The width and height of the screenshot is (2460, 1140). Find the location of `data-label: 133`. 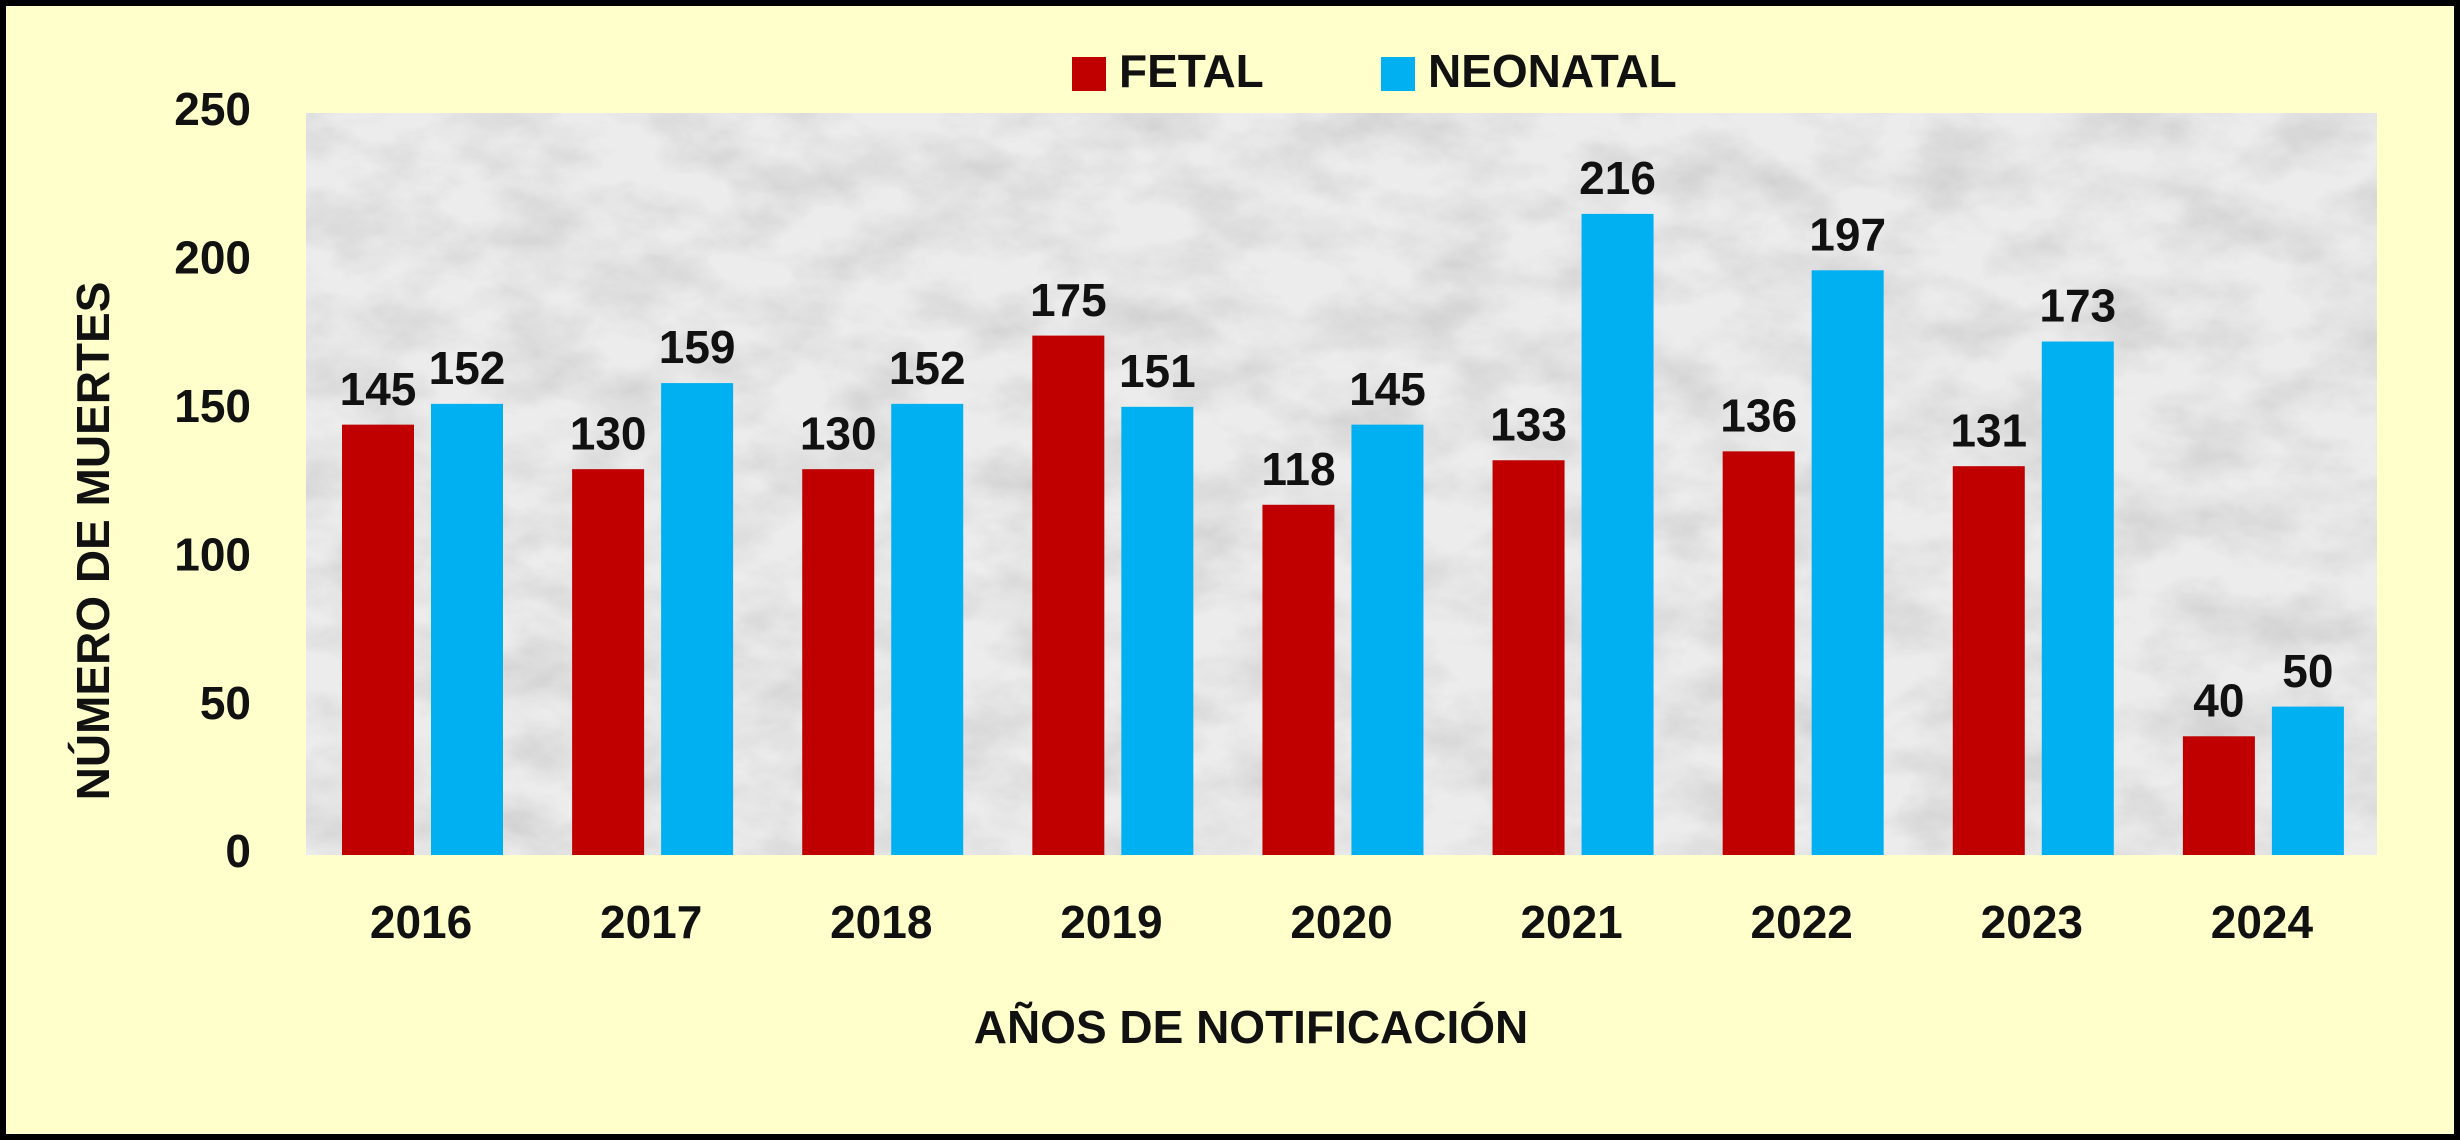

data-label: 133 is located at coordinates (1528, 424).